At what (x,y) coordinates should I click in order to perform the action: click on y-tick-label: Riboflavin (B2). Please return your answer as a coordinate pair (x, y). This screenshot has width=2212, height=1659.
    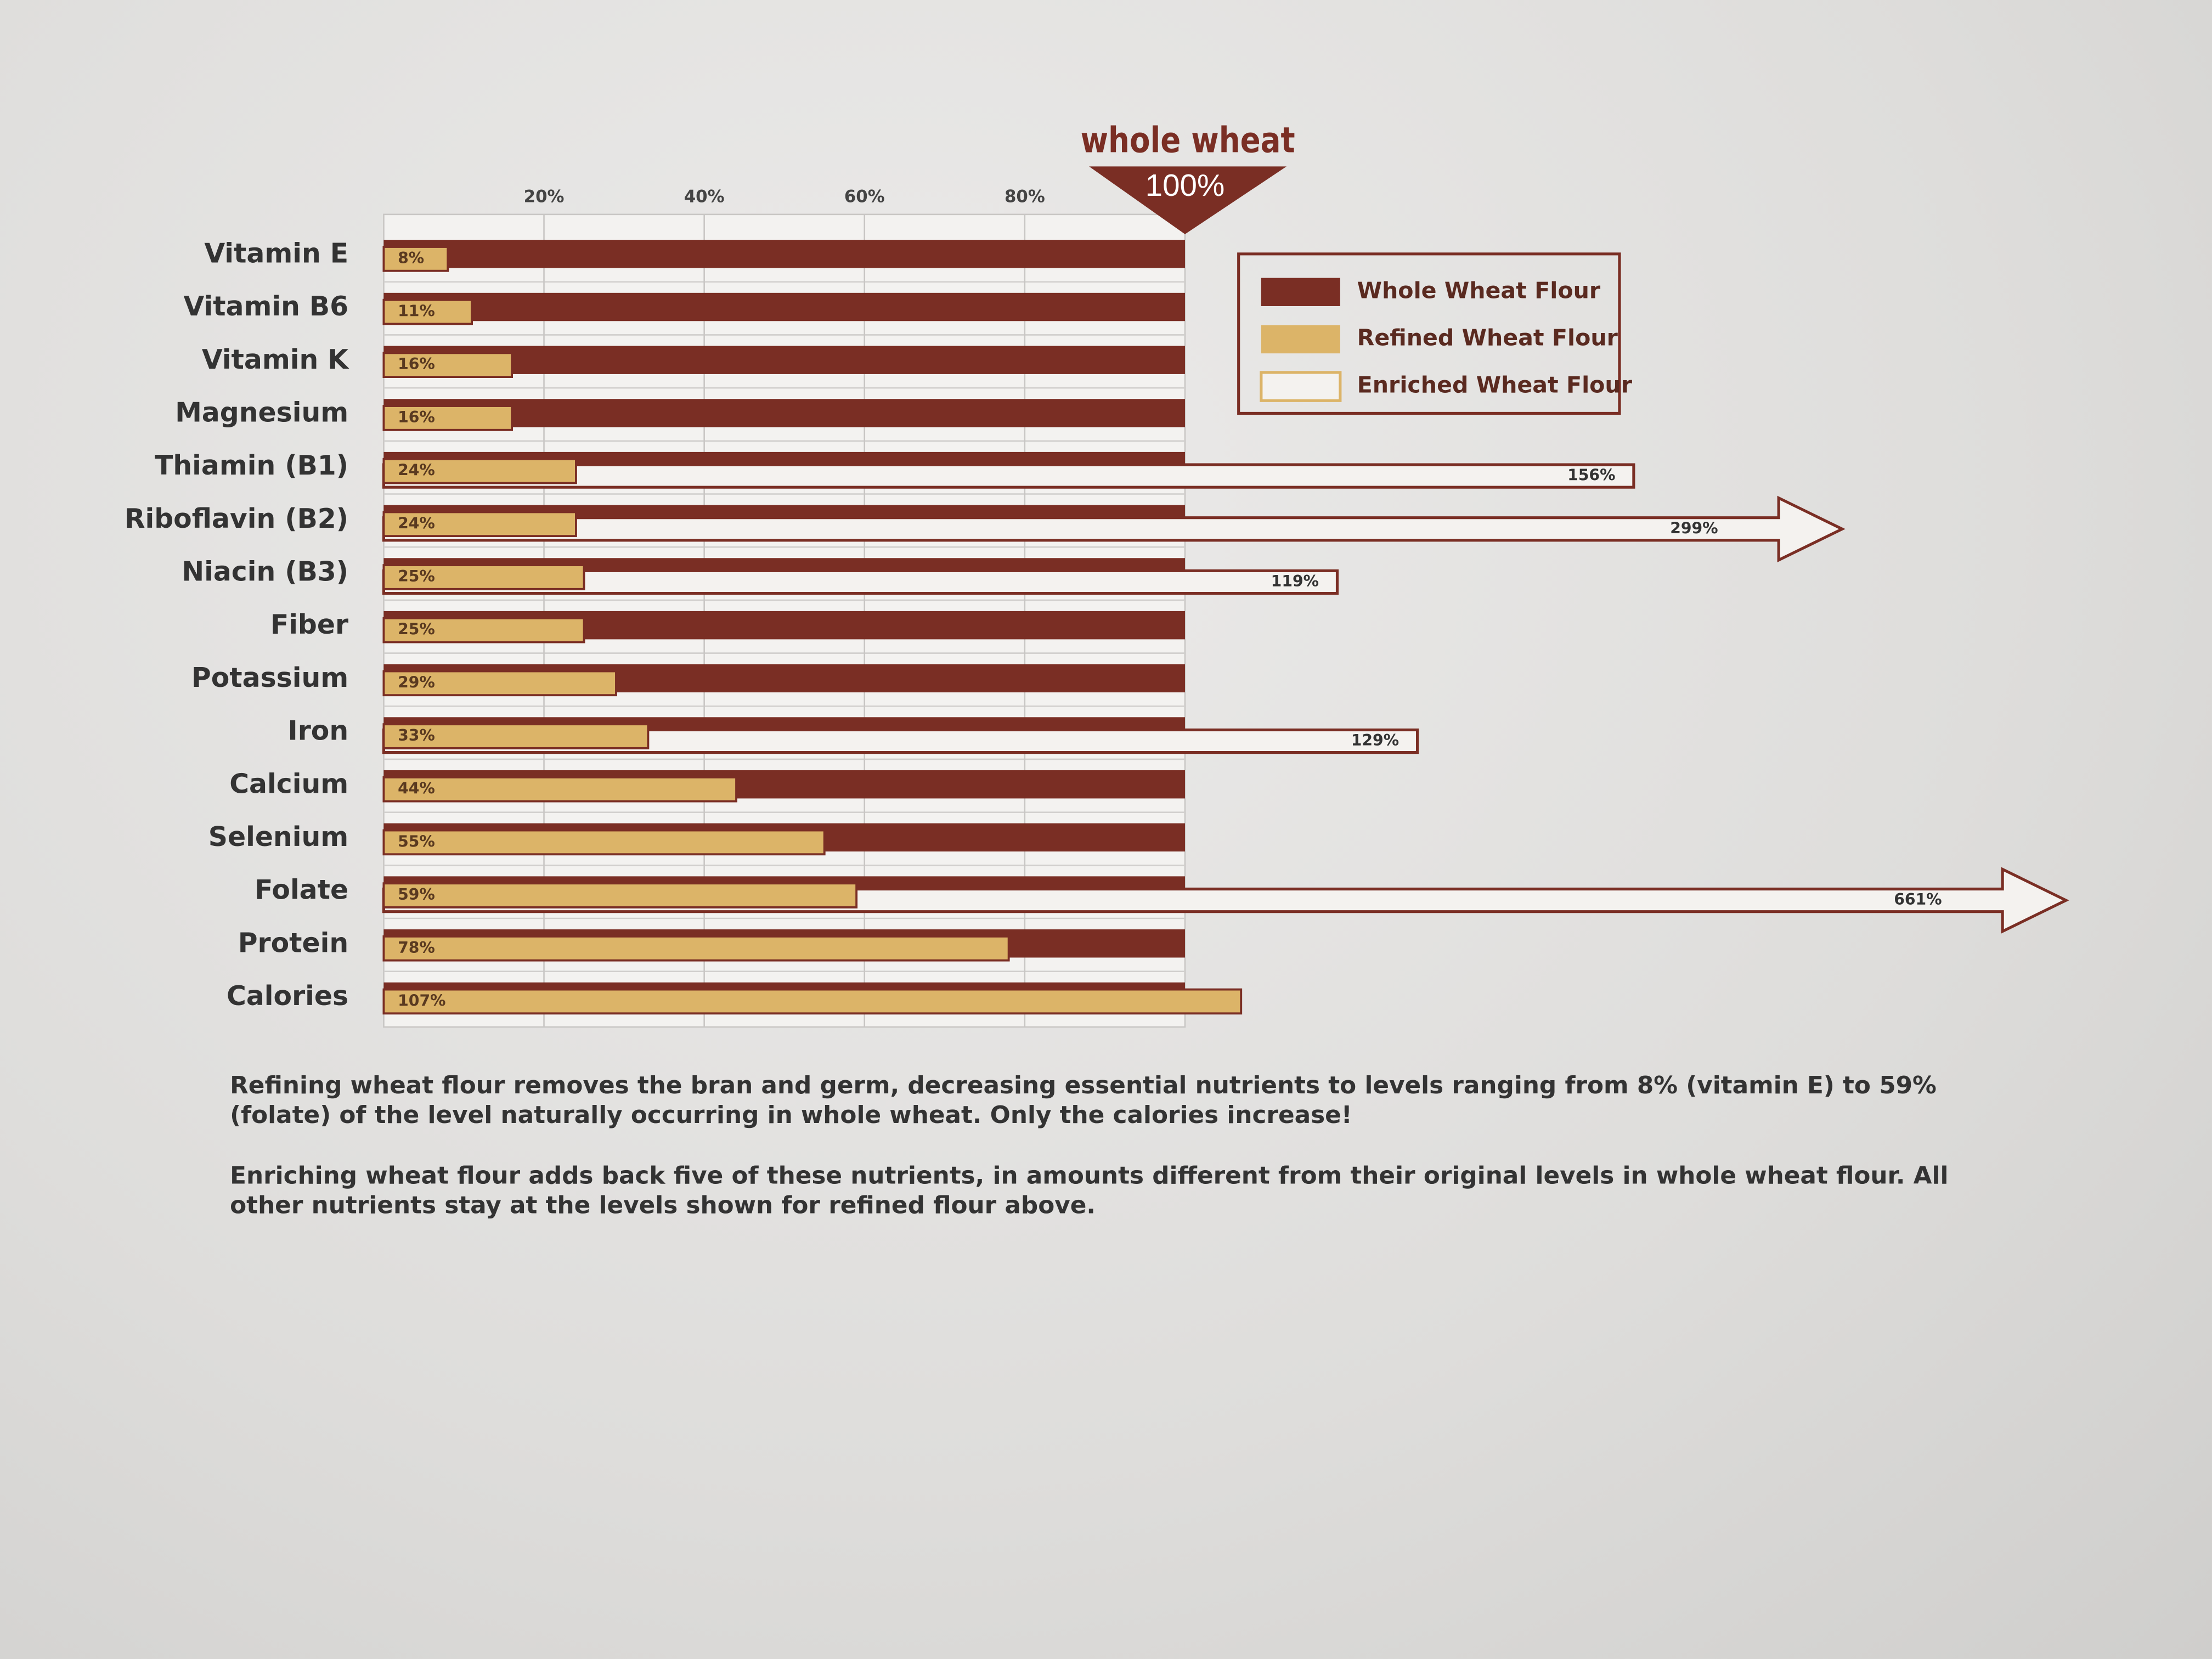
    Looking at the image, I should click on (237, 519).